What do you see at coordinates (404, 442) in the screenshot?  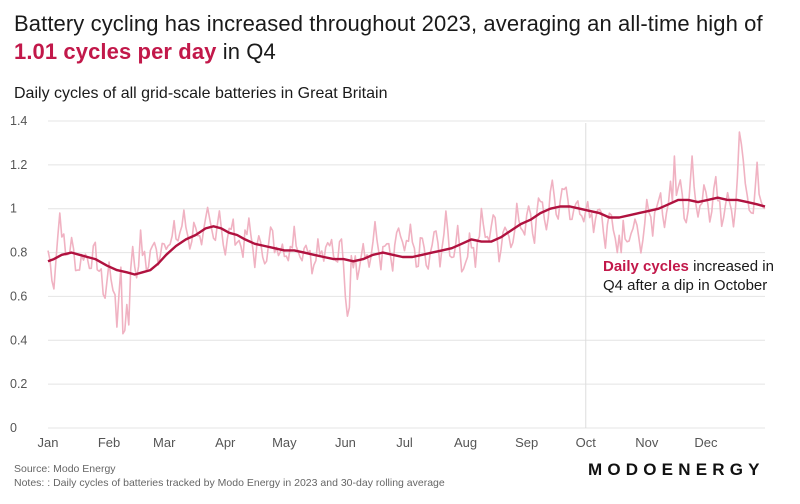 I see `x-tick-label: Jul` at bounding box center [404, 442].